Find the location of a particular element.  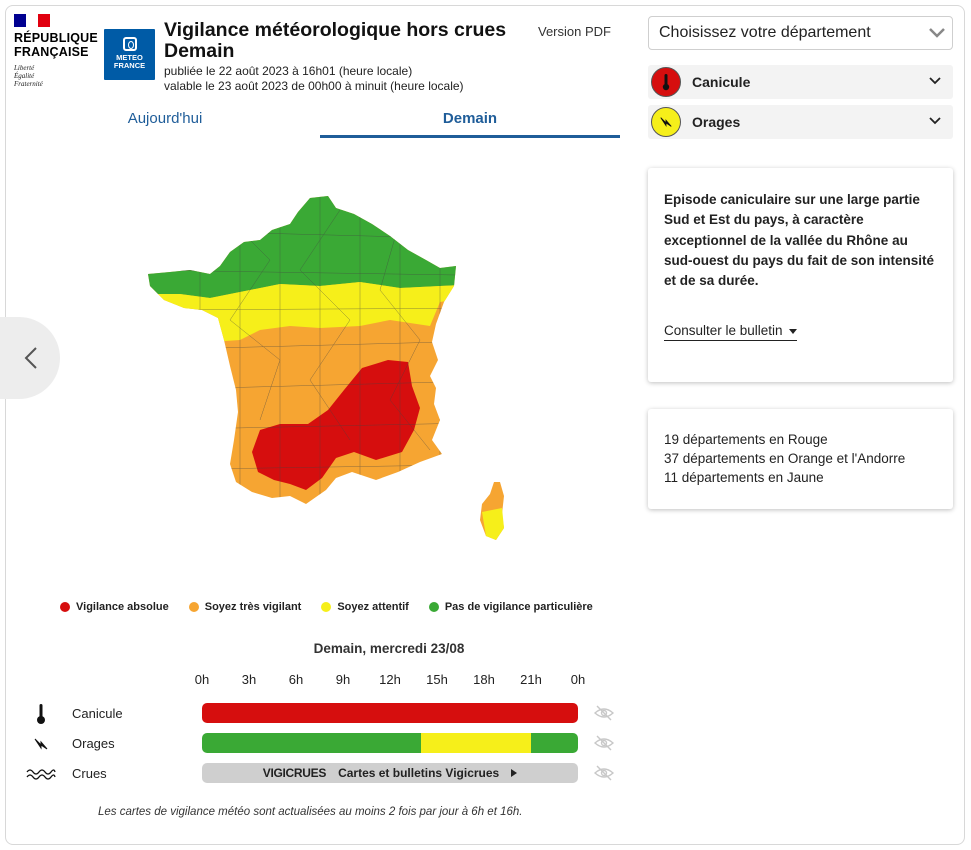

meteo-france-mark-icon is located at coordinates (129, 44).